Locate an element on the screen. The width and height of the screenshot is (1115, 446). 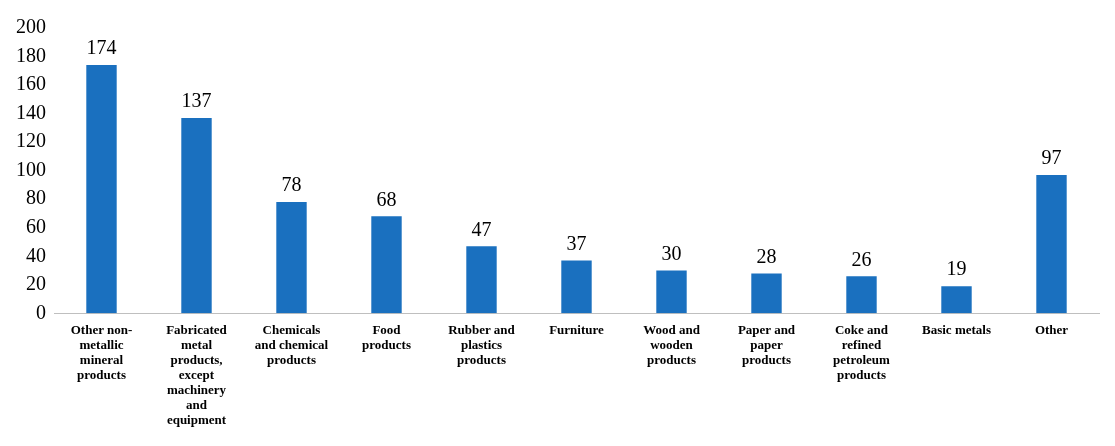
data-label: 137 is located at coordinates (196, 100).